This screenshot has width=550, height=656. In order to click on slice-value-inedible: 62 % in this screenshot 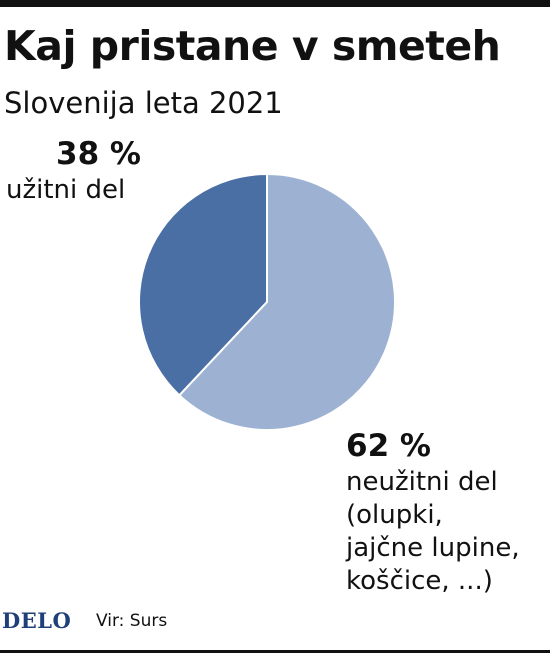, I will do `click(388, 446)`.